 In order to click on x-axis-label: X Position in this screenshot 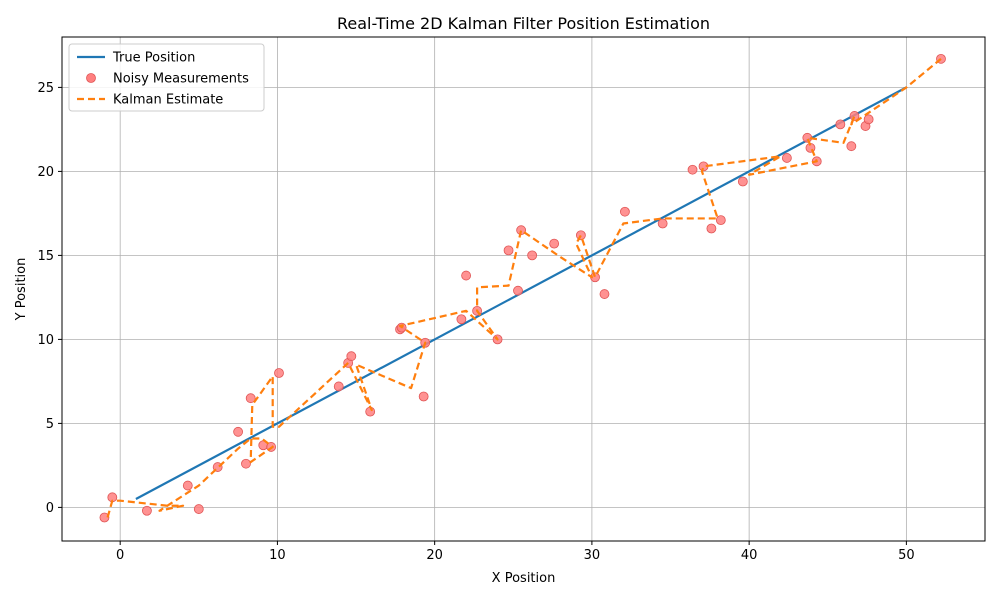, I will do `click(524, 578)`.